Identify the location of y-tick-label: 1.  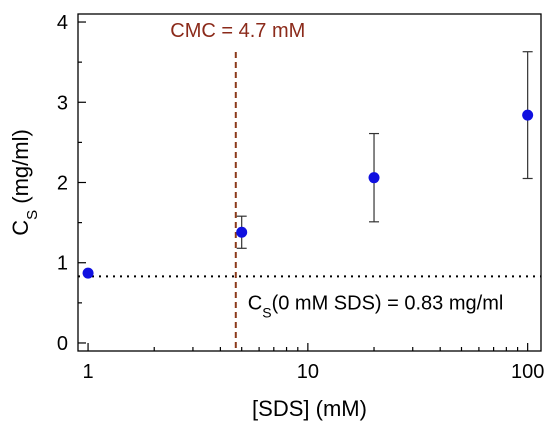
(62, 264).